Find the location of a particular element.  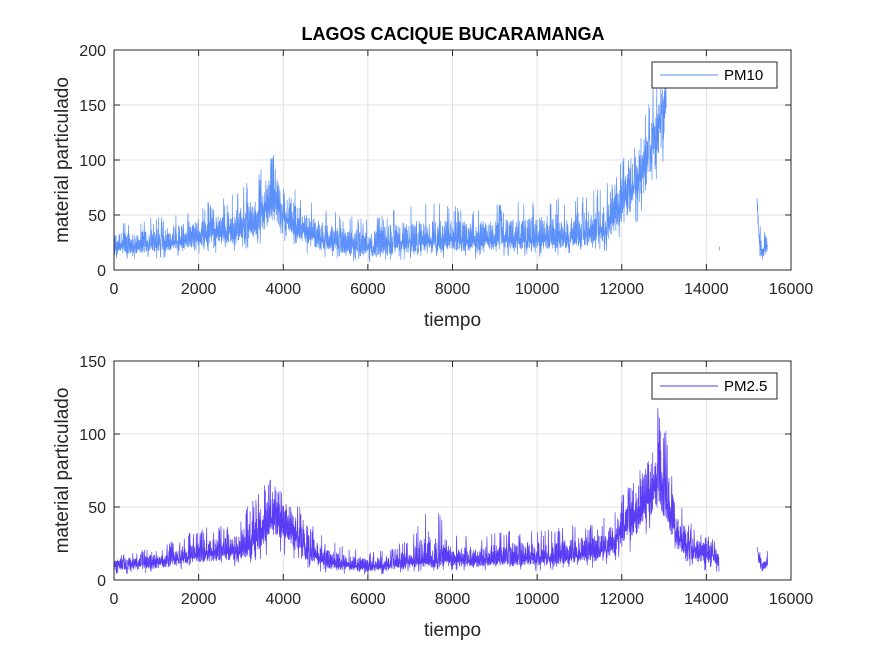

legend-entry: PM10 is located at coordinates (743, 75).